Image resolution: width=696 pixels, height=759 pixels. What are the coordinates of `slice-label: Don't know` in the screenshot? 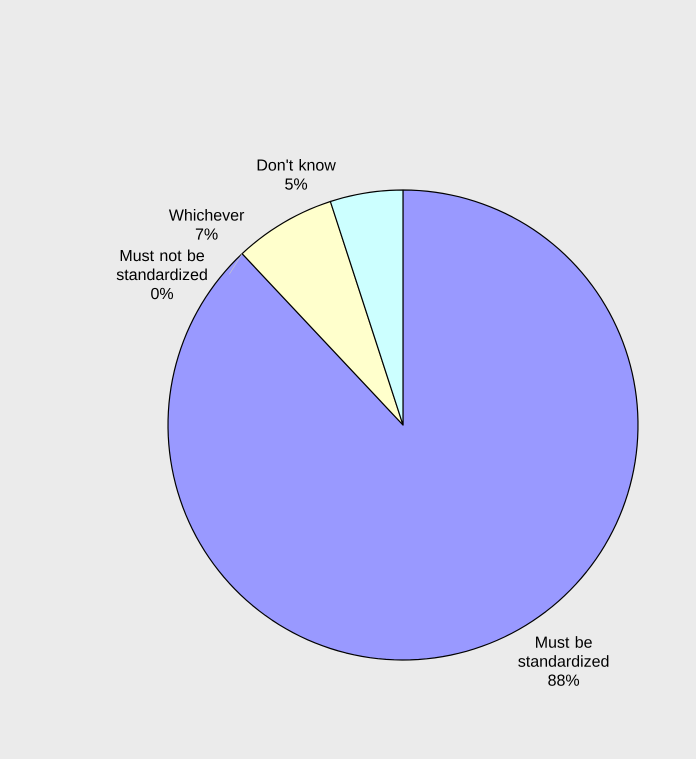 It's located at (297, 164).